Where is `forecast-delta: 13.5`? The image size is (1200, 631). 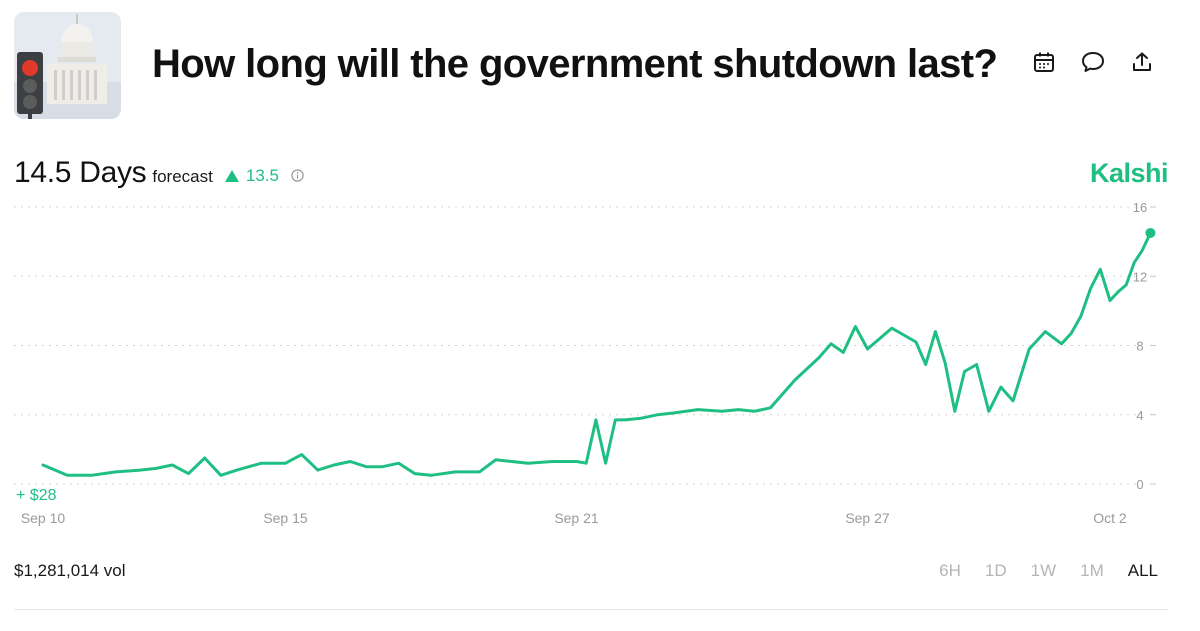 forecast-delta: 13.5 is located at coordinates (251, 176).